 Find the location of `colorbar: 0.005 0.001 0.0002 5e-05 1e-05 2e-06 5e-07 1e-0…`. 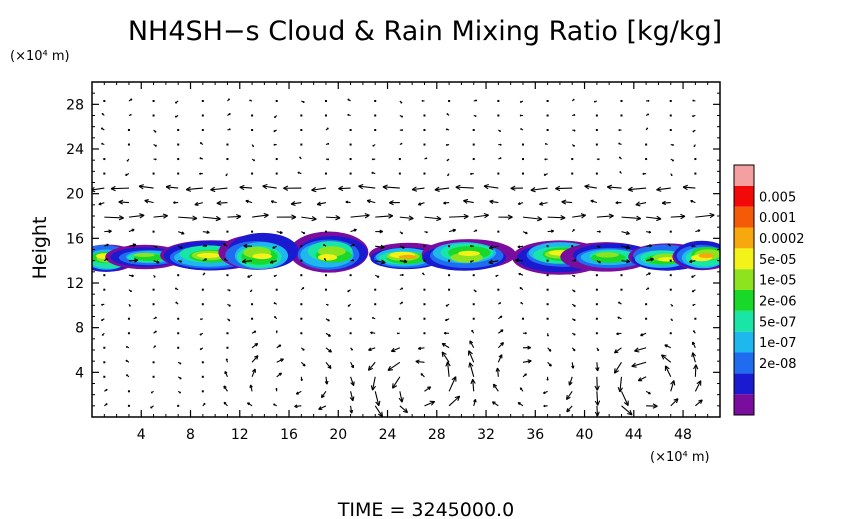

colorbar: 0.005 0.001 0.0002 5e-05 1e-05 2e-06 5e-07 1e-0… is located at coordinates (769, 290).